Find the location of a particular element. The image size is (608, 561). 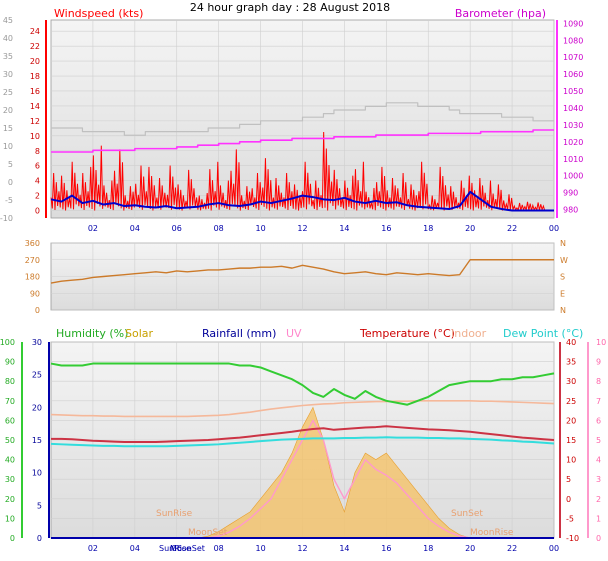

wind-inner-tick: 22 is located at coordinates (35, 46).